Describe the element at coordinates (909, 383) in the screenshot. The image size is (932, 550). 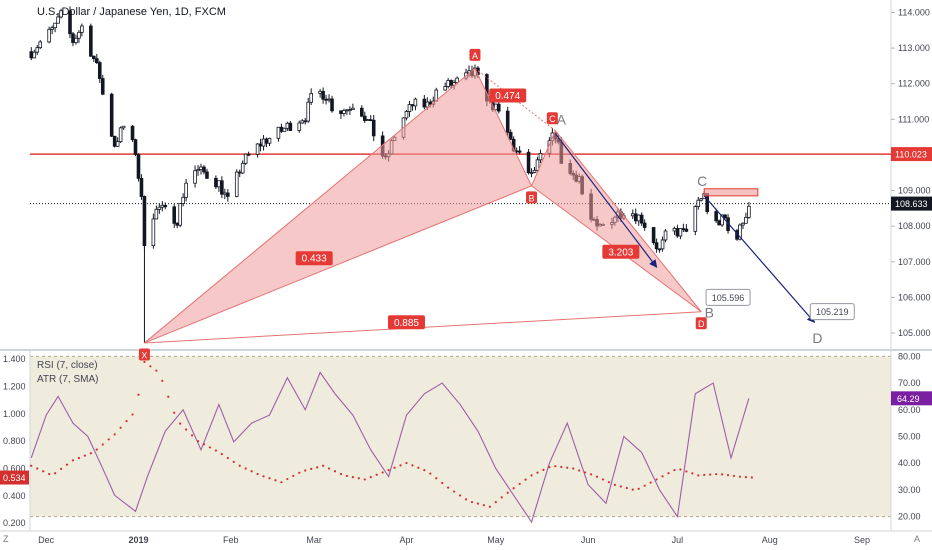
I see `rsi-tick-label: 70.00` at that location.